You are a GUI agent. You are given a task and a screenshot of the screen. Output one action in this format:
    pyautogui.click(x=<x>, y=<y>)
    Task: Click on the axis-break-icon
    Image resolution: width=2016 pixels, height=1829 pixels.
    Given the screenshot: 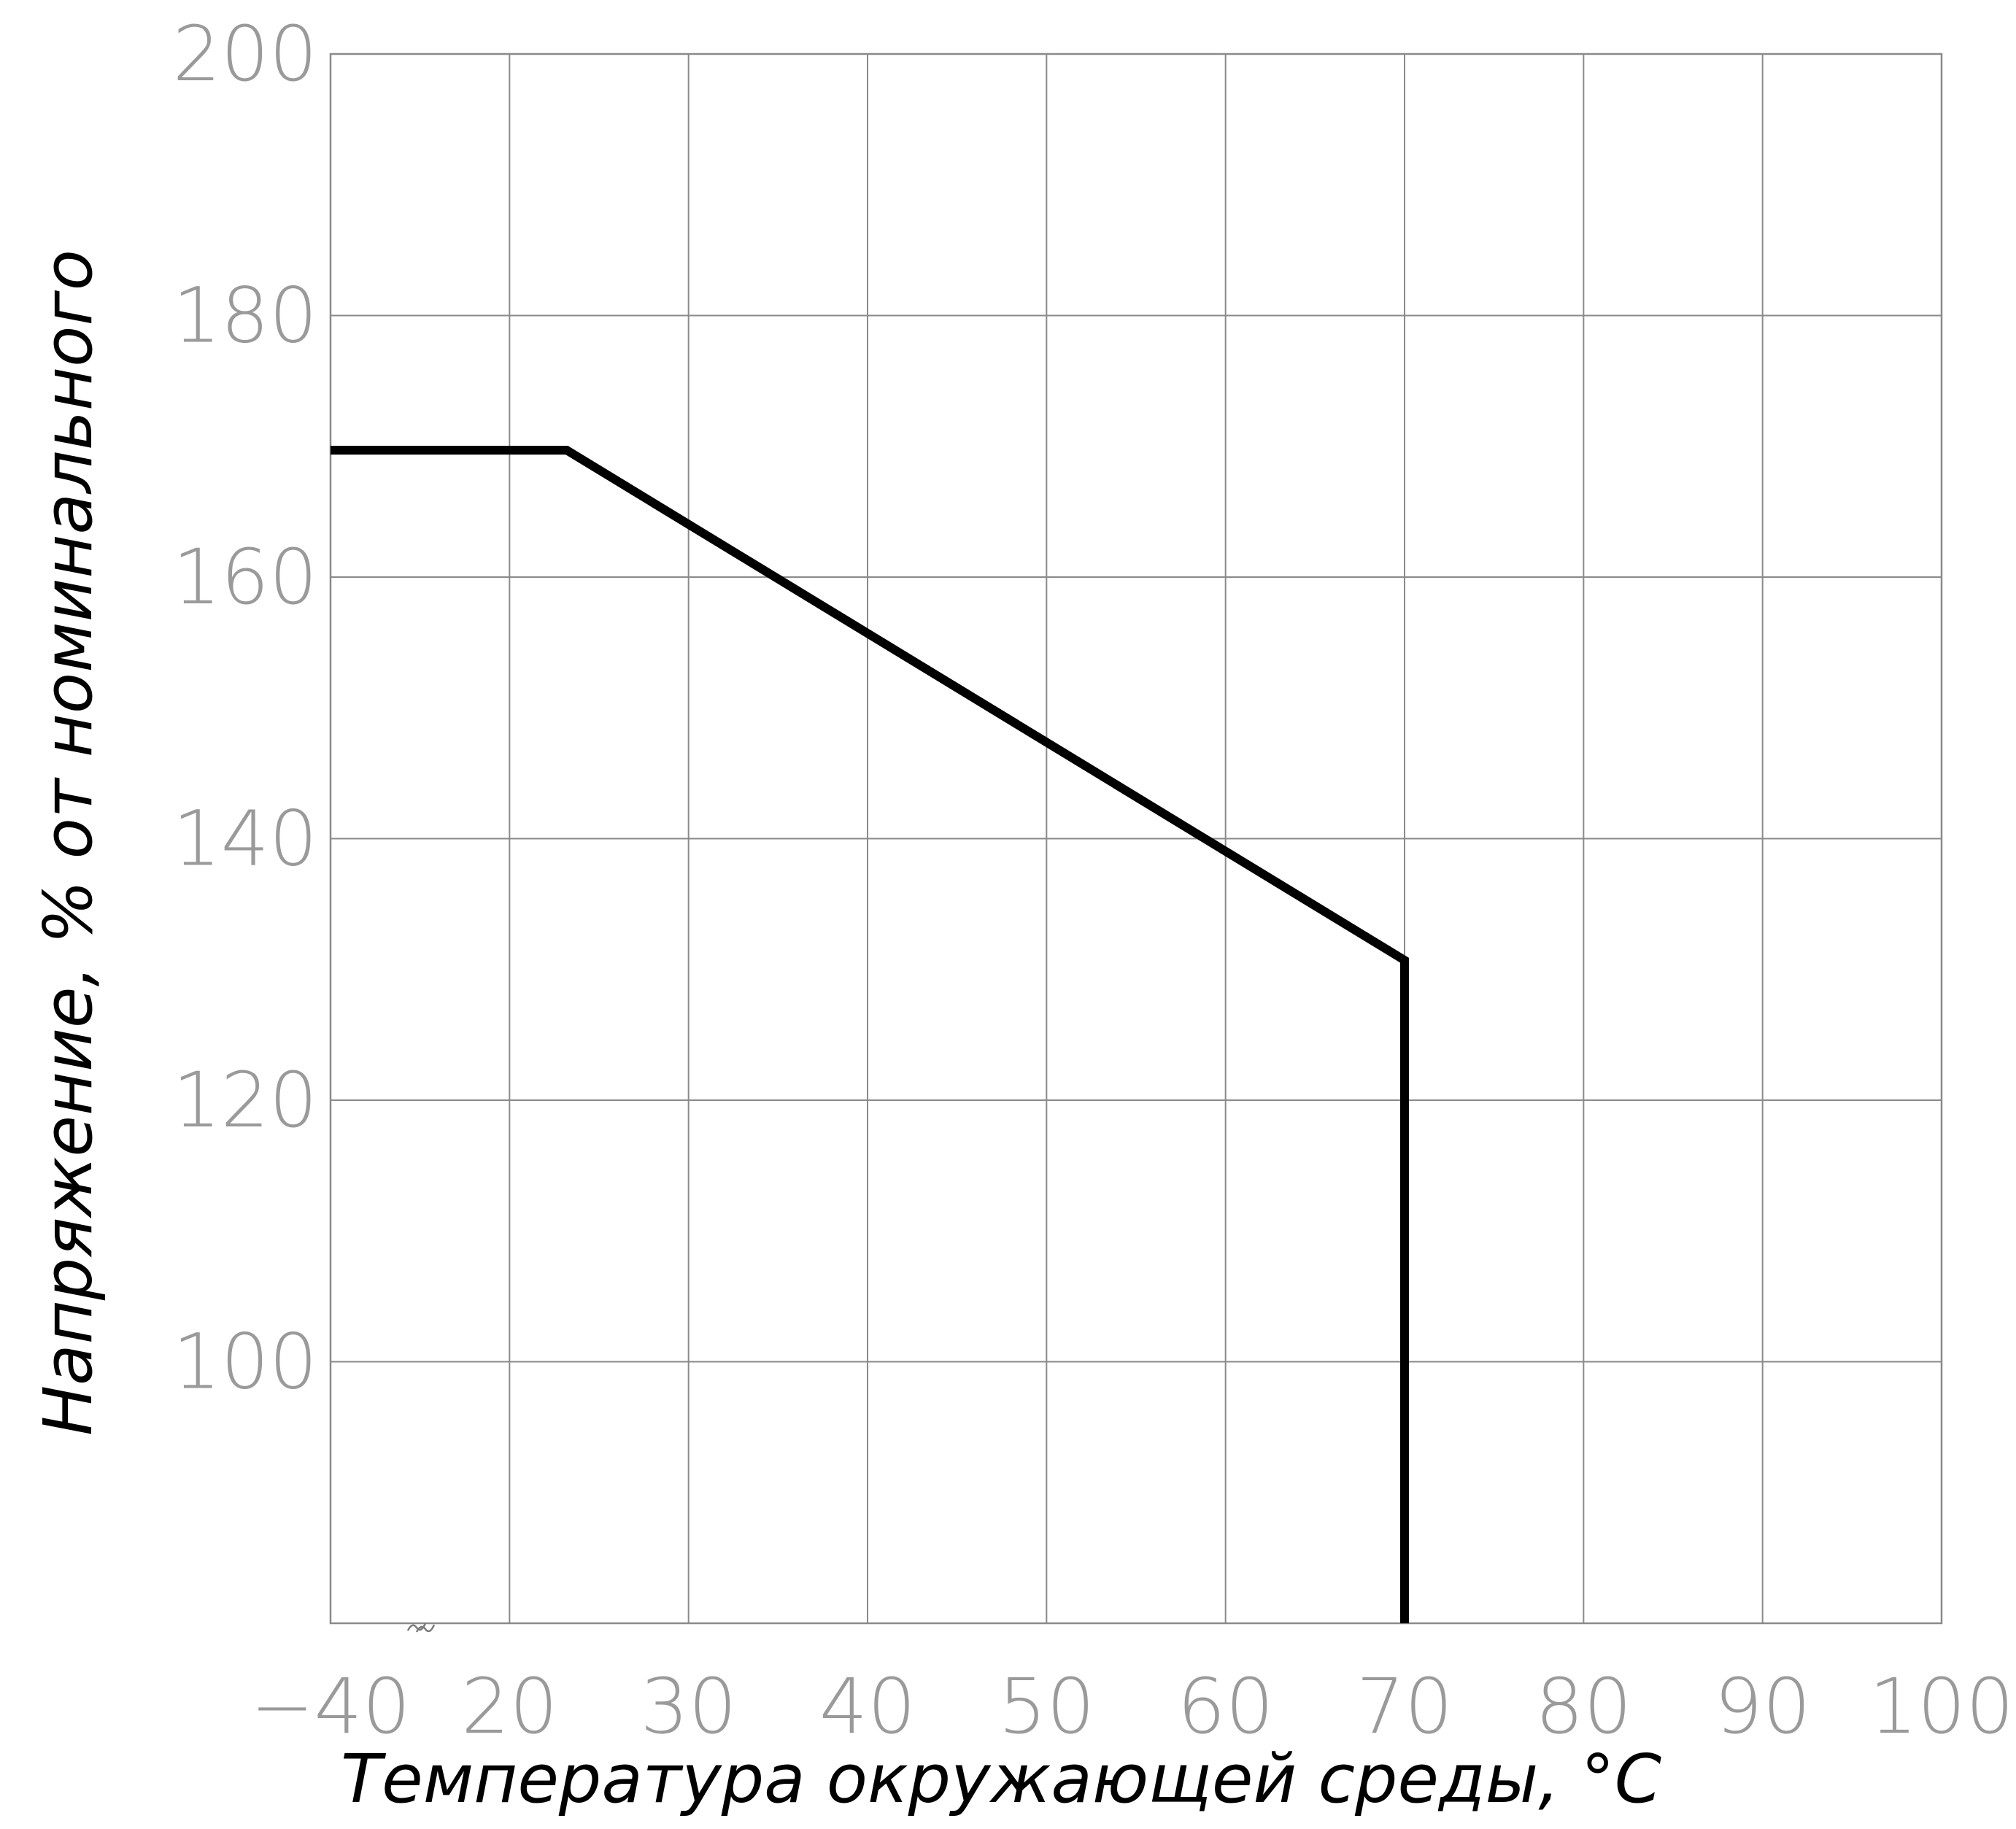 What is the action you would take?
    pyautogui.click(x=421, y=1628)
    